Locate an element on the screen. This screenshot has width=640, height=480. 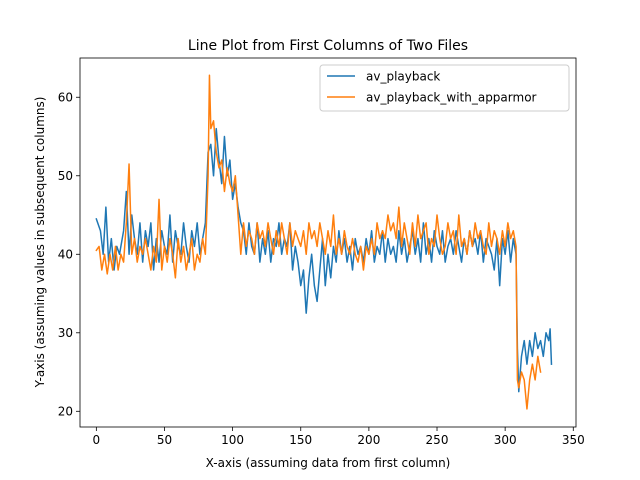
y-tick-label: 20 is located at coordinates (65, 411).